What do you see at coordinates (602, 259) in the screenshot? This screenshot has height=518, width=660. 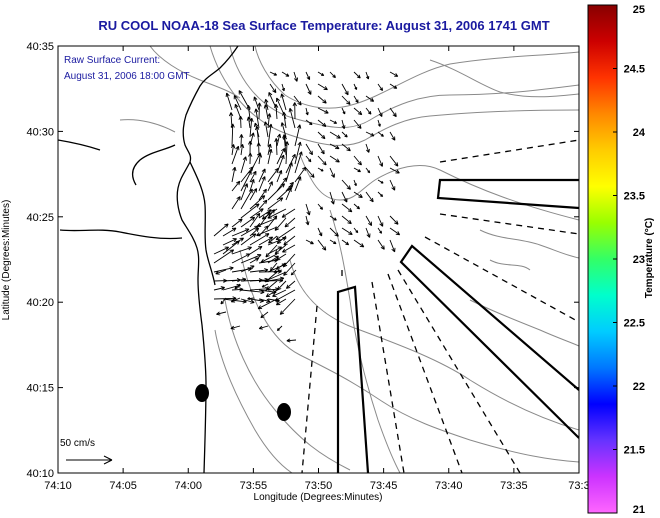 I see `colorbar` at bounding box center [602, 259].